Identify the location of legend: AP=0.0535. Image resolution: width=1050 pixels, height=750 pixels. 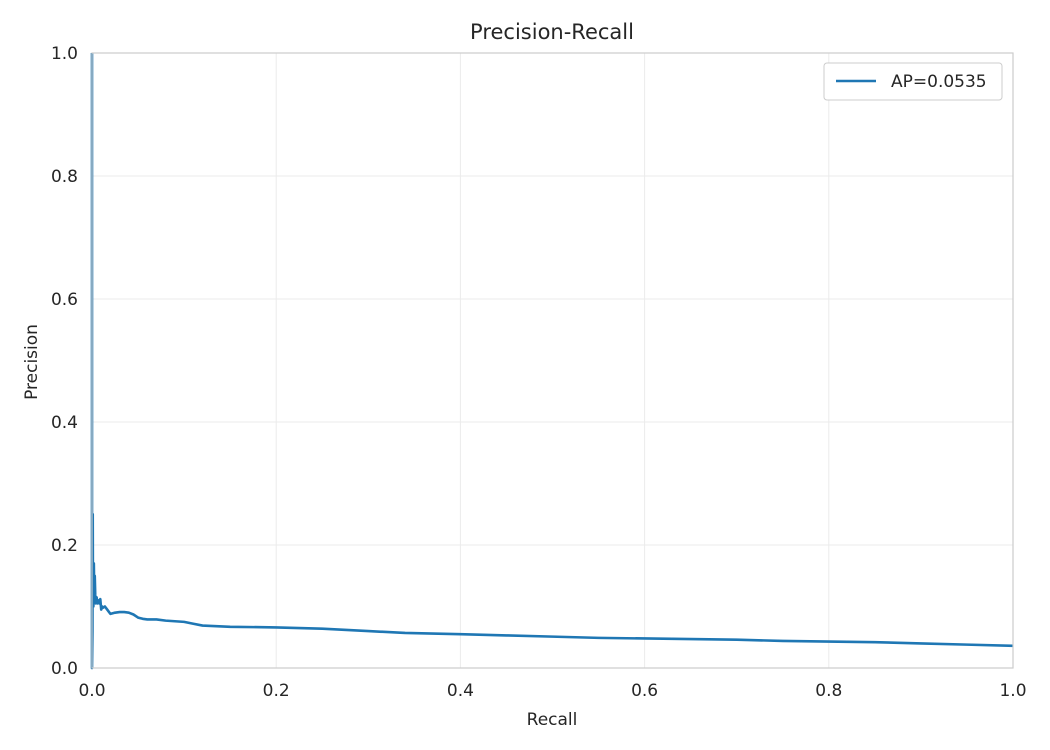
(913, 81).